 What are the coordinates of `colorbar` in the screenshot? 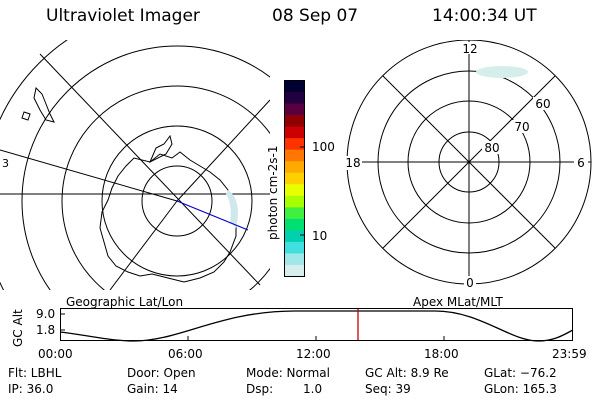 It's located at (294, 179).